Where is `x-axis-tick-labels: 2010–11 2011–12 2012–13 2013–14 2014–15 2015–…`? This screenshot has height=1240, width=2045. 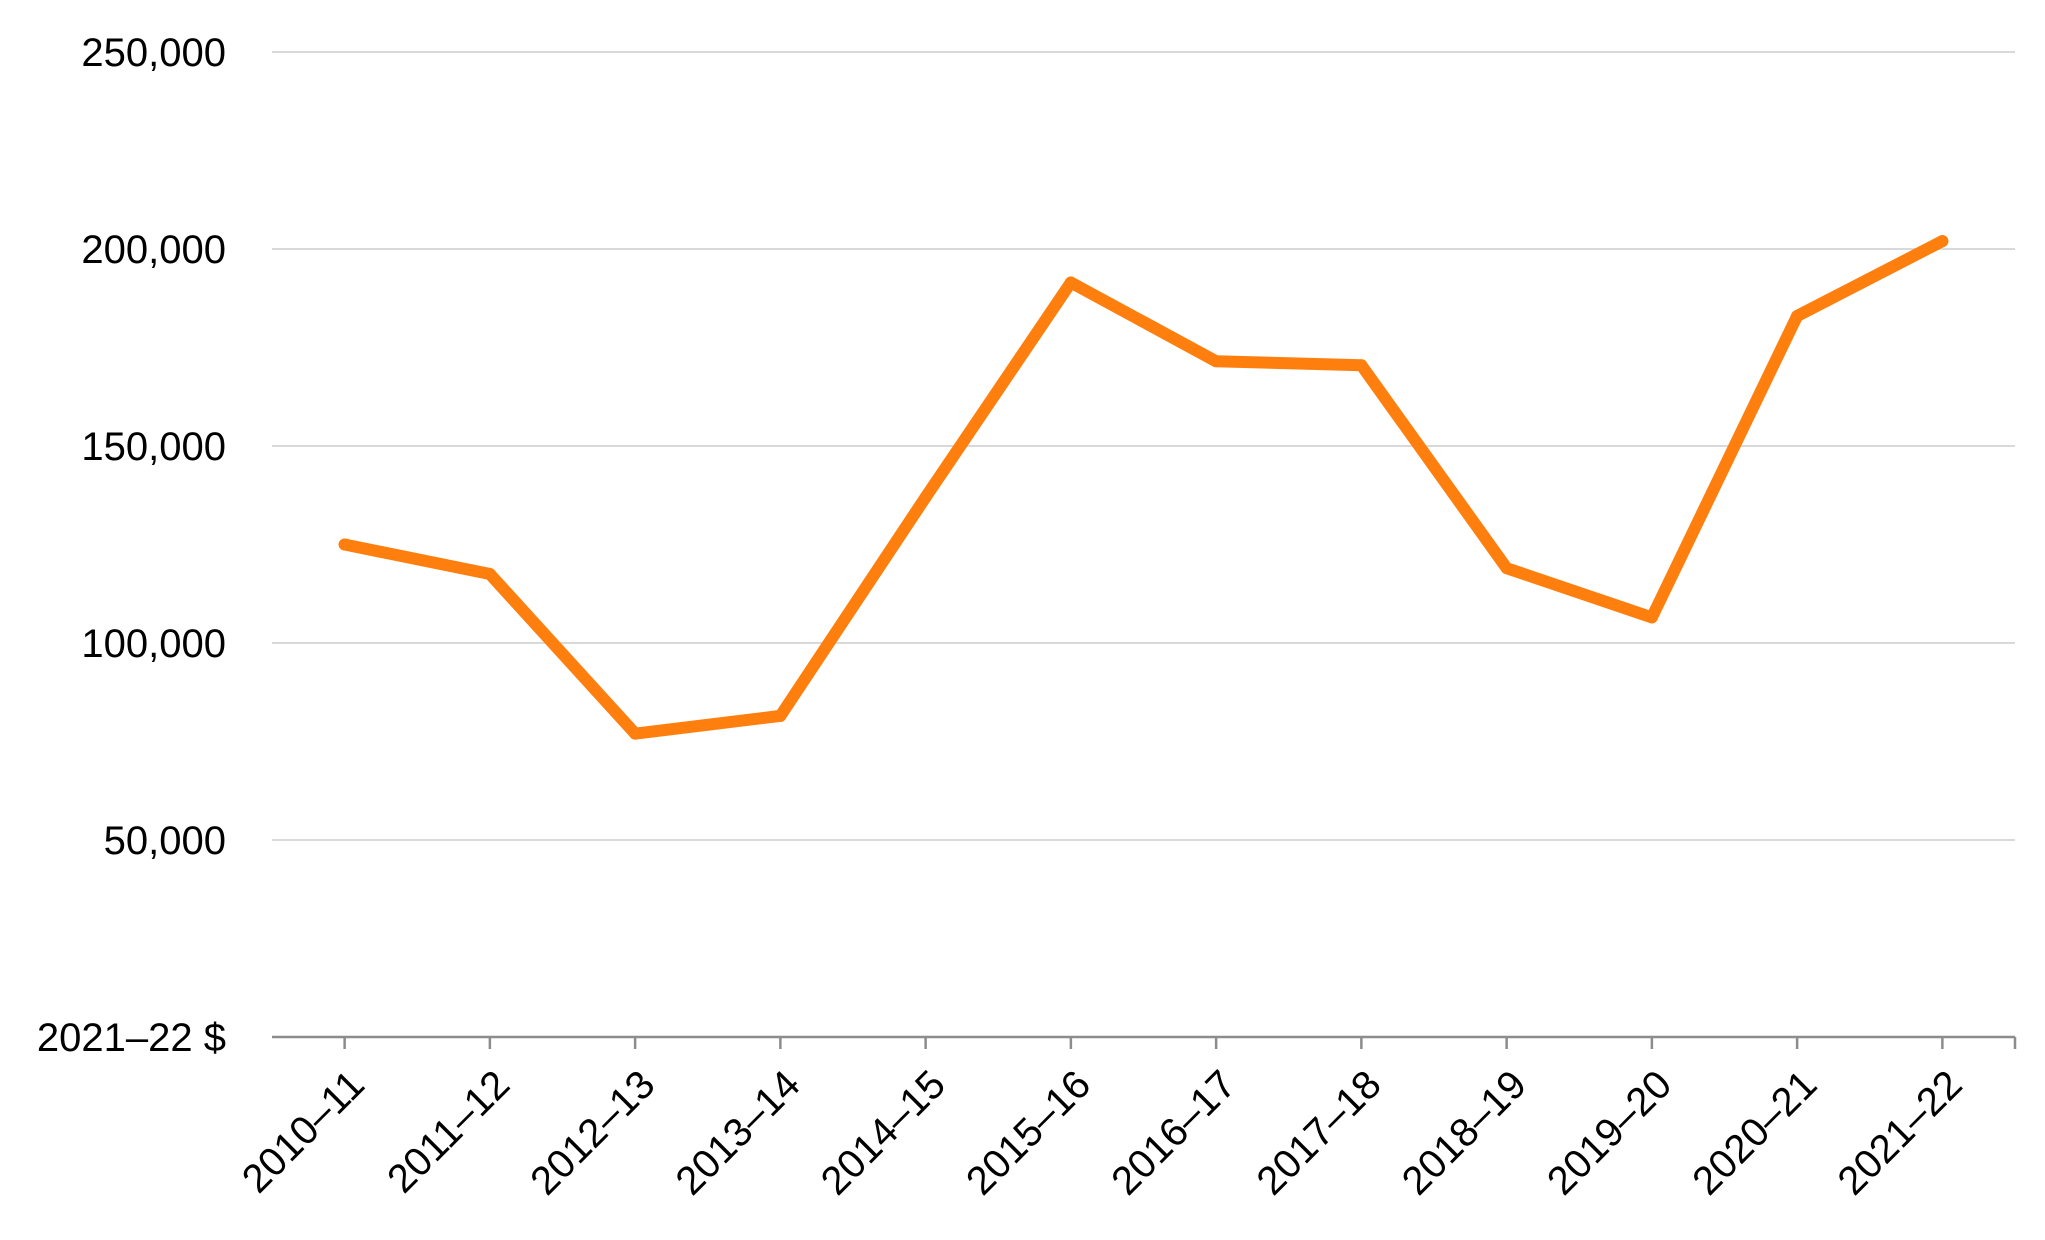
x-axis-tick-labels: 2010–11 2011–12 2012–13 2013–14 2014–15 2015–… is located at coordinates (1102, 1132).